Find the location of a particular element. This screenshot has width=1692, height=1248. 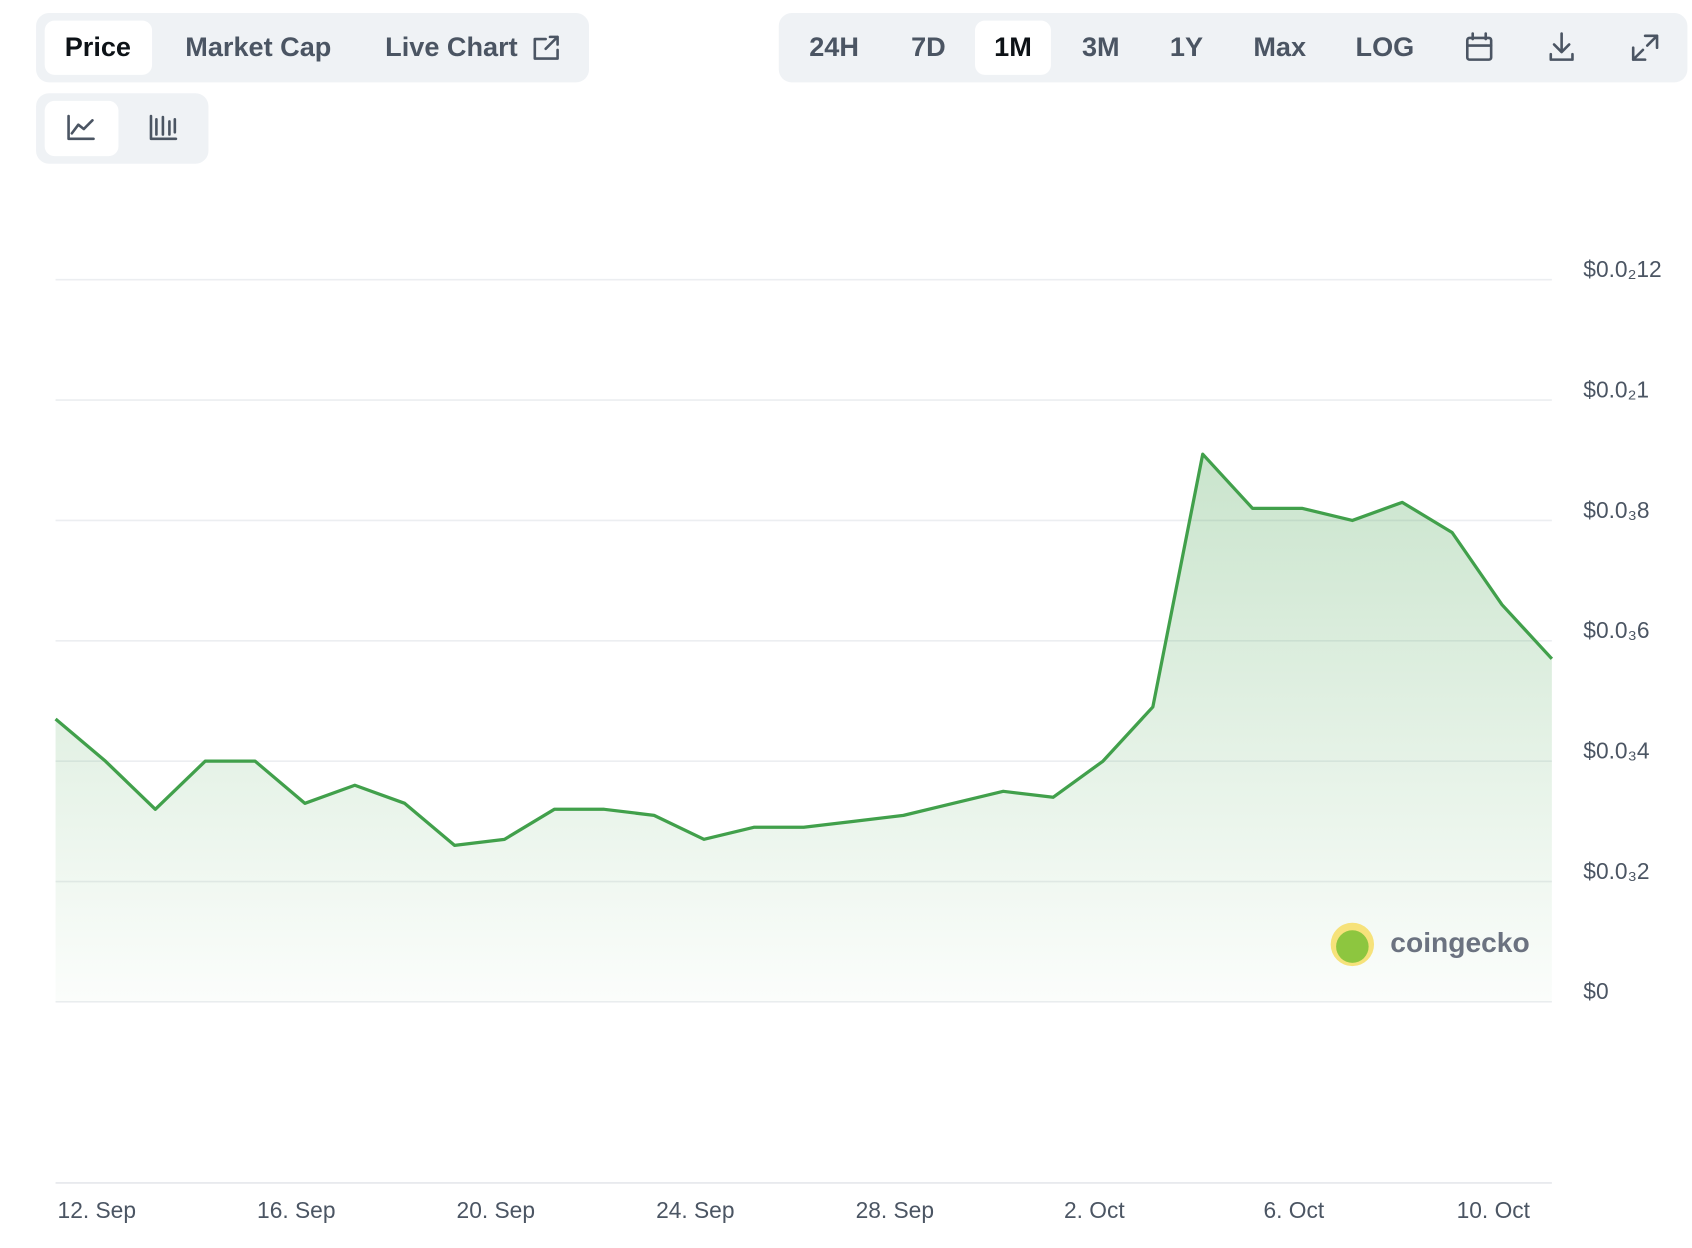

candlestick-icon is located at coordinates (163, 127).